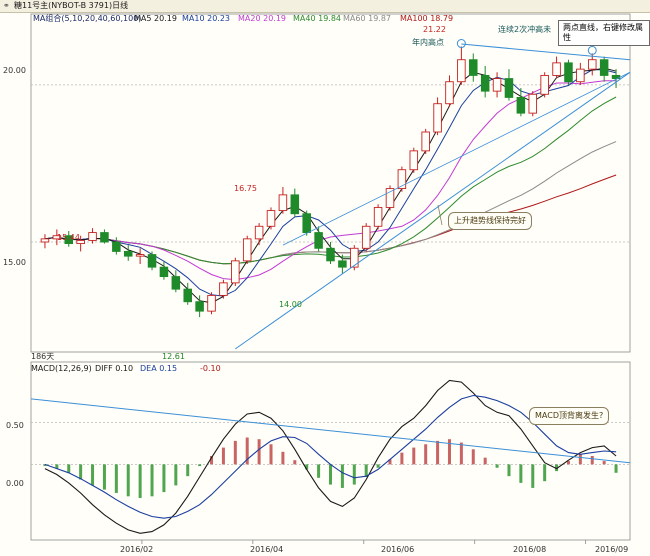  What do you see at coordinates (6, 5) in the screenshot?
I see `chart-icon: ⚭` at bounding box center [6, 5].